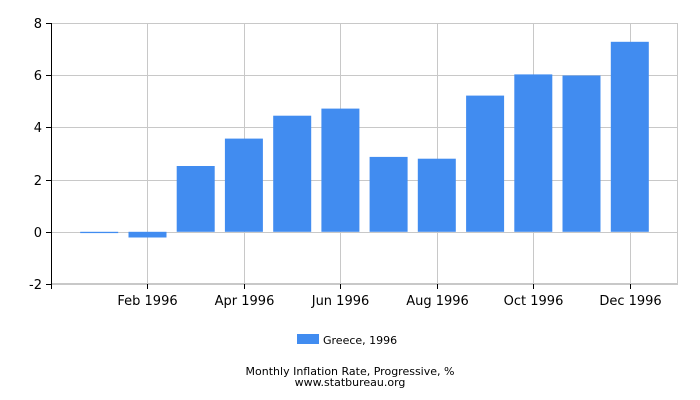 Image resolution: width=700 pixels, height=400 pixels. Describe the element at coordinates (581, 153) in the screenshot. I see `bar-nov-1996` at that location.